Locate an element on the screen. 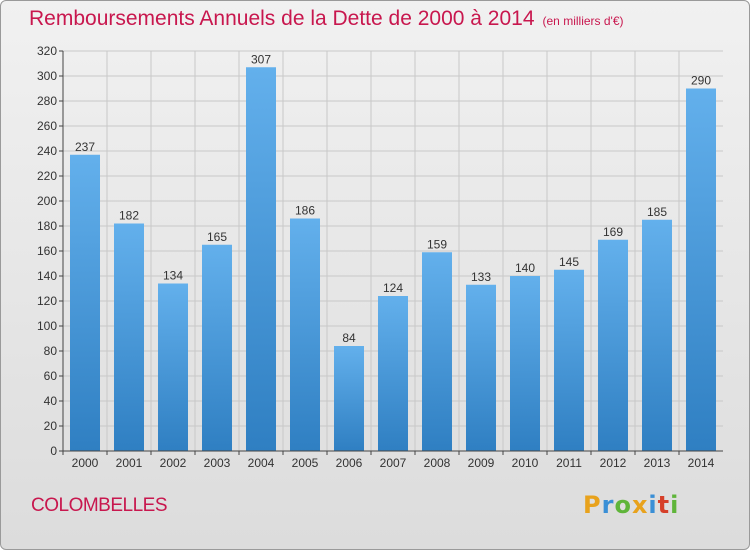 The image size is (750, 550). x-tick-label: 2002 is located at coordinates (173, 463).